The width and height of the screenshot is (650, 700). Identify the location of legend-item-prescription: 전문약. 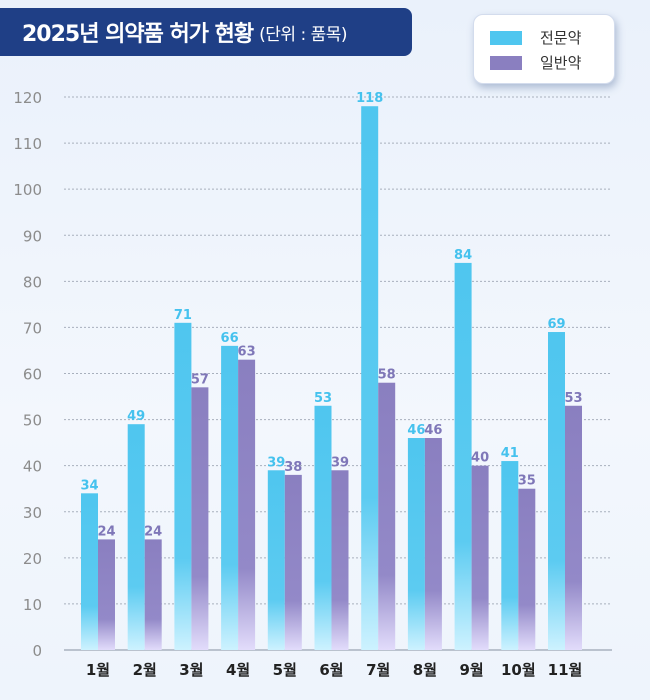
(535, 37).